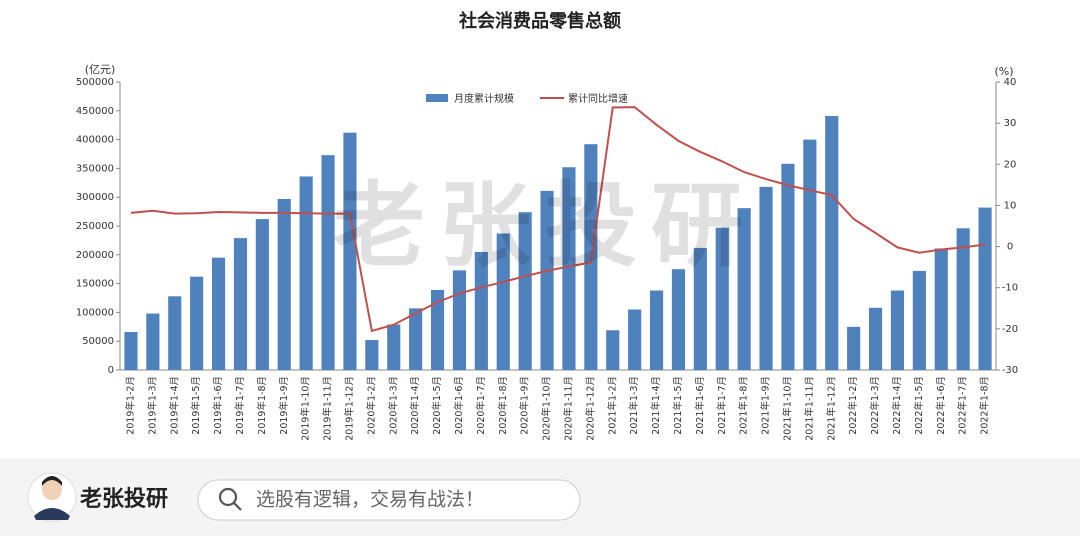 This screenshot has width=1080, height=540. What do you see at coordinates (152, 405) in the screenshot?
I see `x-tick-label: 2019年1-3月` at bounding box center [152, 405].